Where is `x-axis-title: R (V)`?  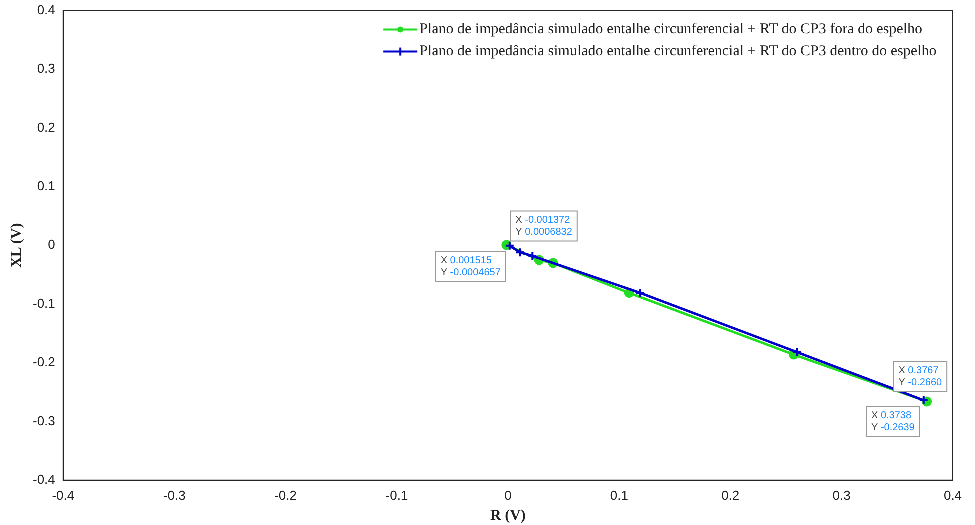 x-axis-title: R (V) is located at coordinates (508, 516).